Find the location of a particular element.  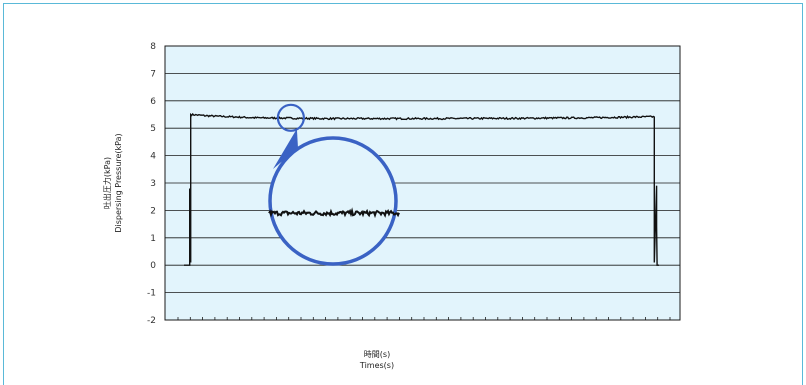

y-tick-label: 8 is located at coordinates (153, 47).